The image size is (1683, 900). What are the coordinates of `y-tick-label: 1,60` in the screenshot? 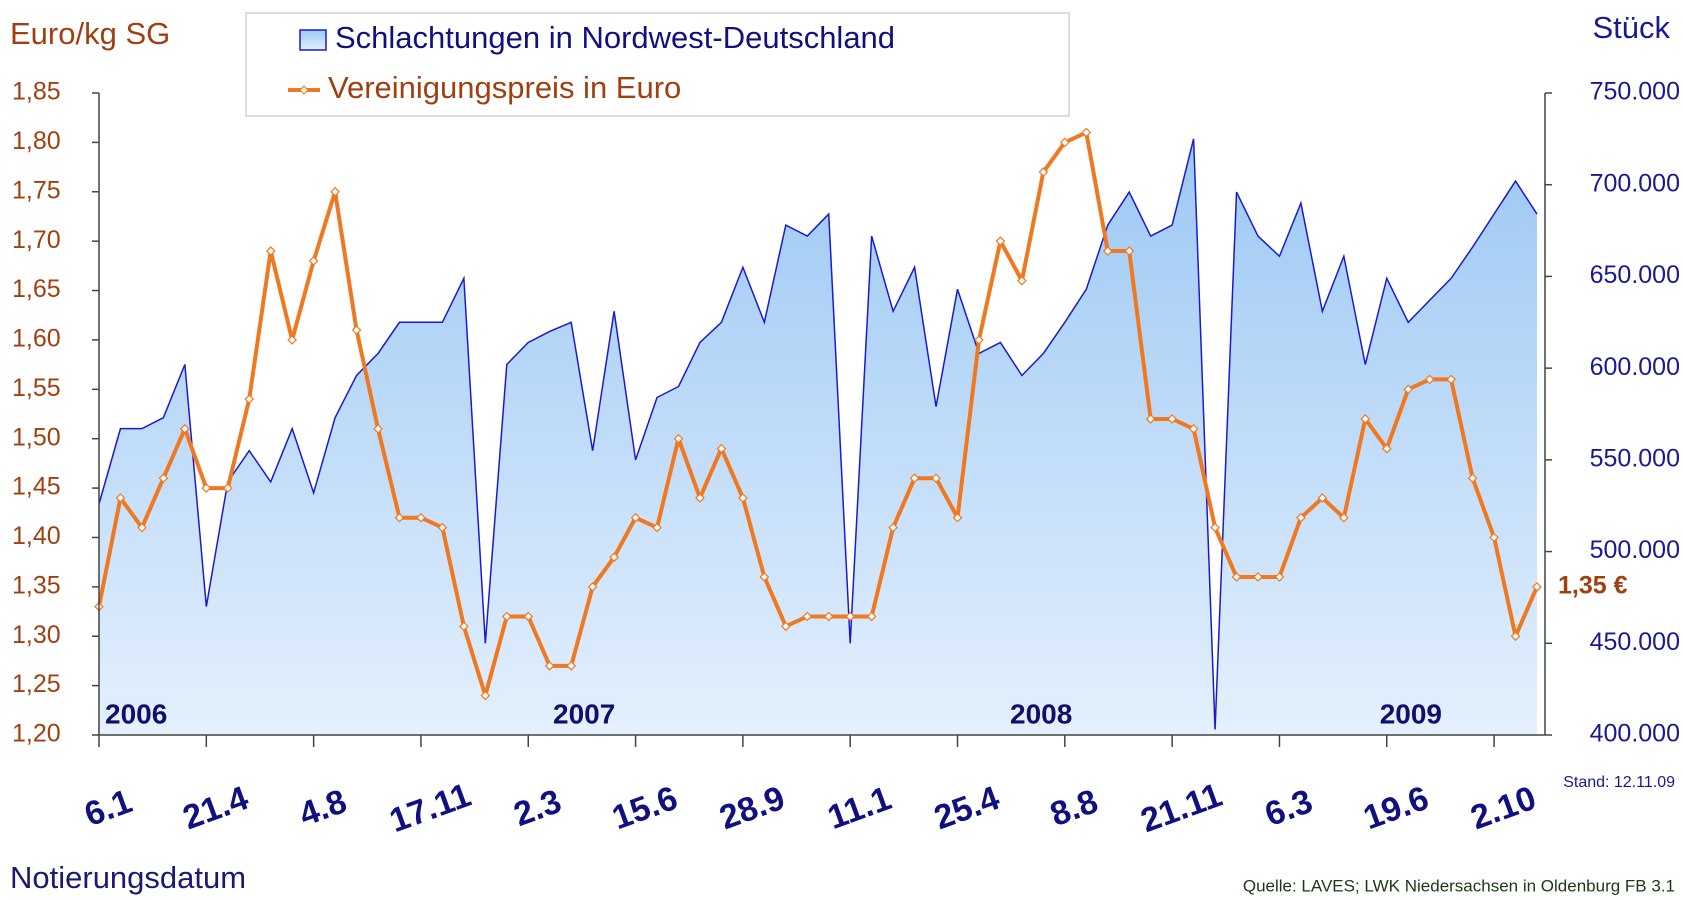 It's located at (36, 339).